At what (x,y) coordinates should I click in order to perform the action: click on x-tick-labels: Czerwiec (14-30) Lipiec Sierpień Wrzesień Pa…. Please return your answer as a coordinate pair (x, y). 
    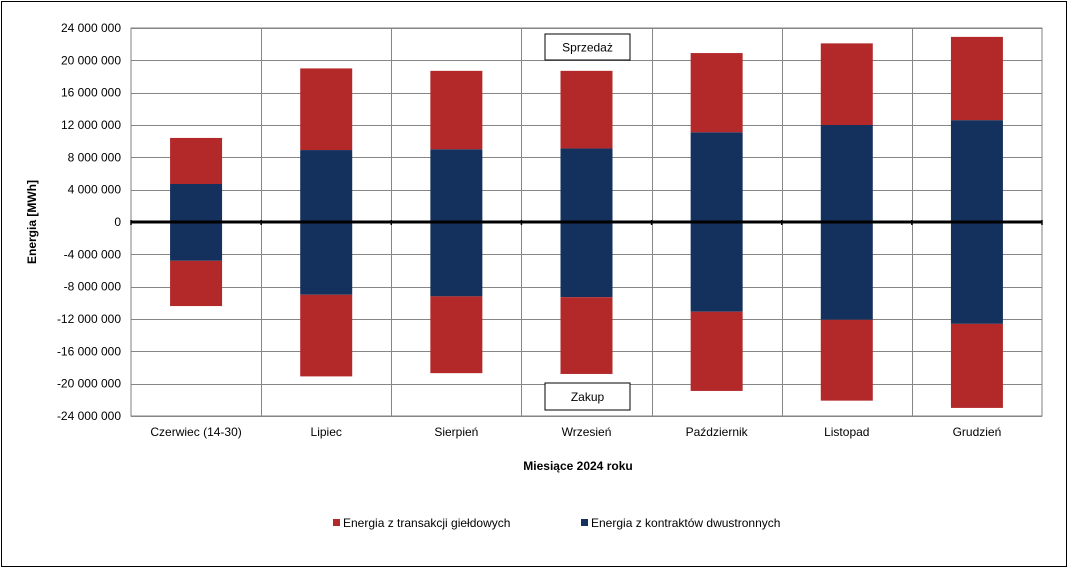
    Looking at the image, I should click on (575, 432).